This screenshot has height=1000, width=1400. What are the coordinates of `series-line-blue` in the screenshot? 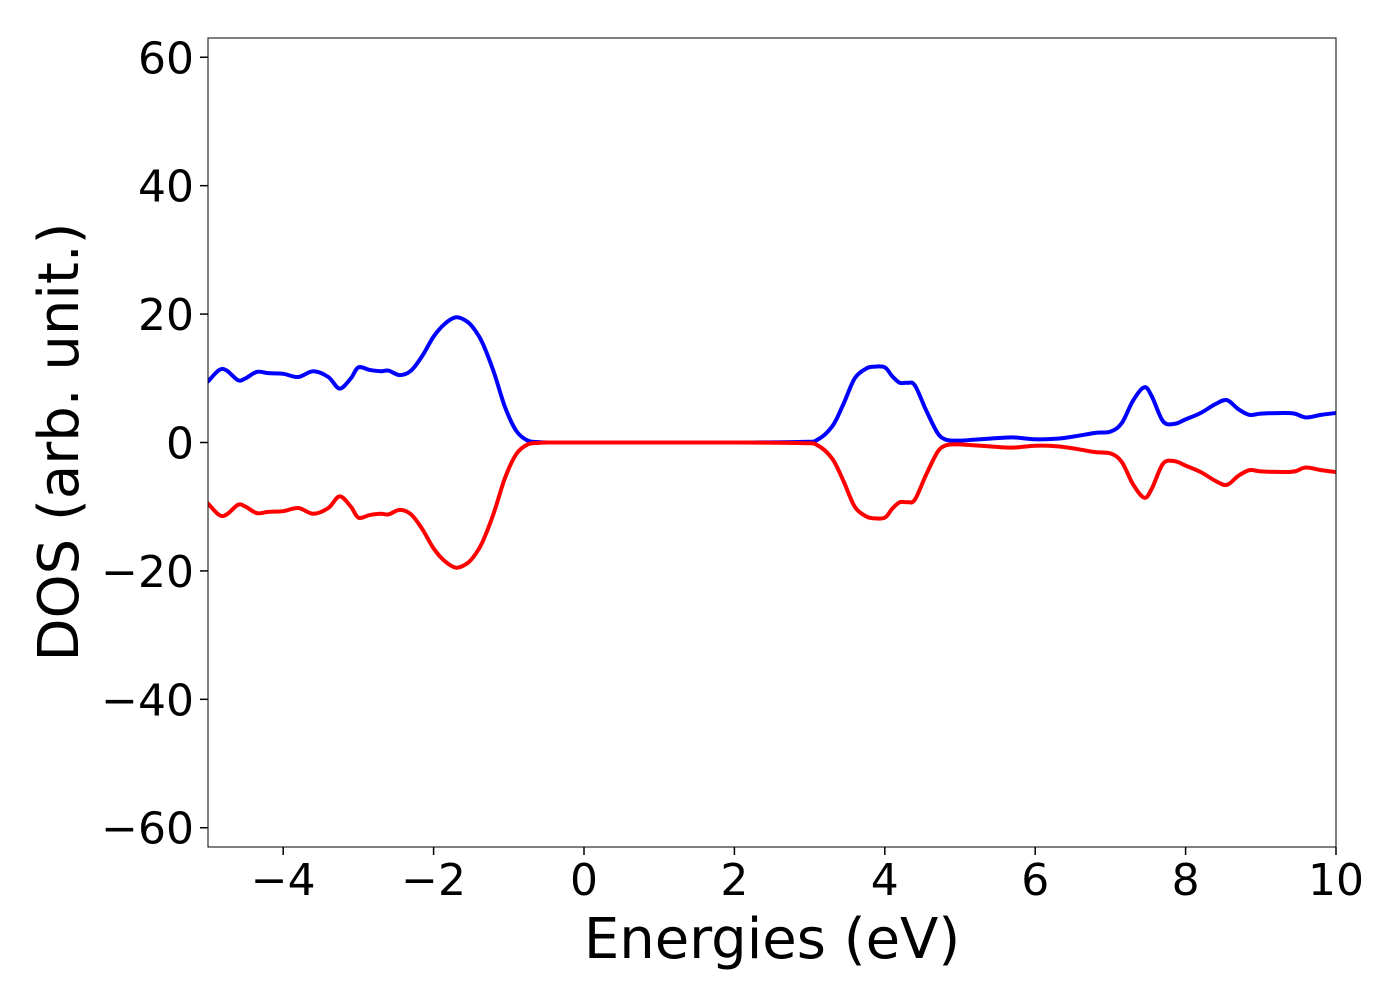 It's located at (772, 380).